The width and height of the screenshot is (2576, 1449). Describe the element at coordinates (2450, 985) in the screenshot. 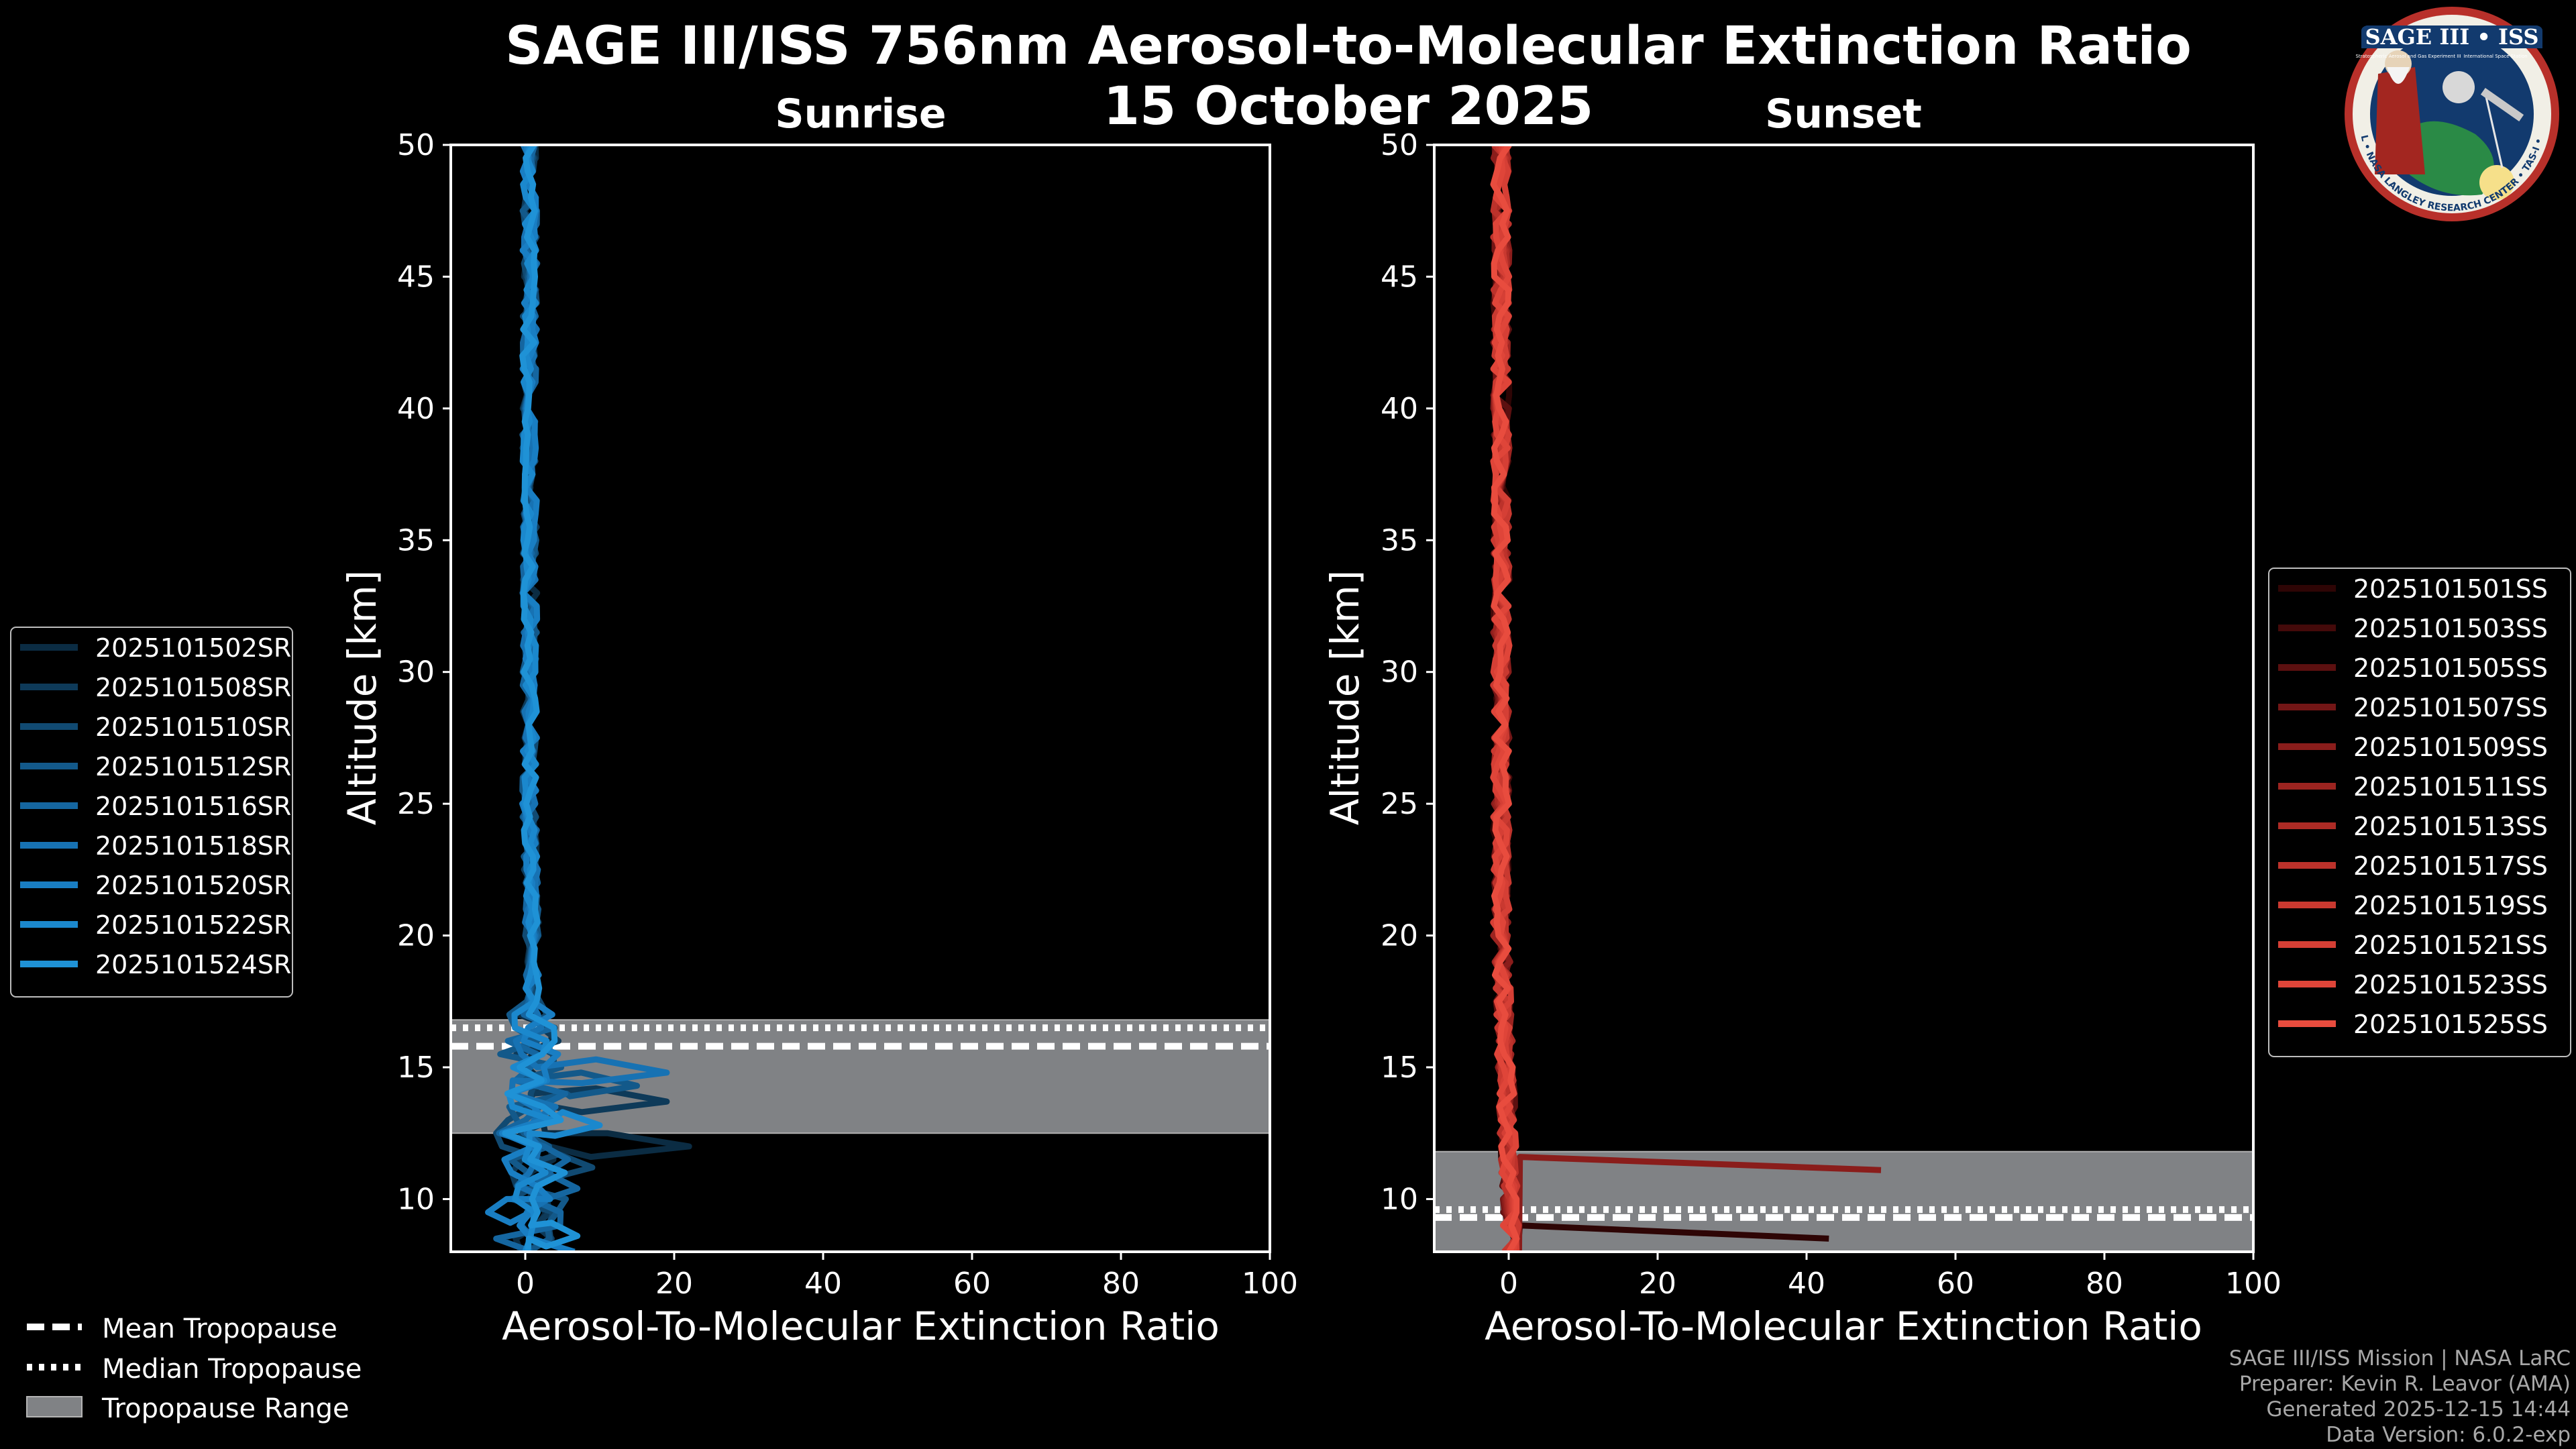

I see `legend-label-2025101523SS: 2025101523SS` at that location.